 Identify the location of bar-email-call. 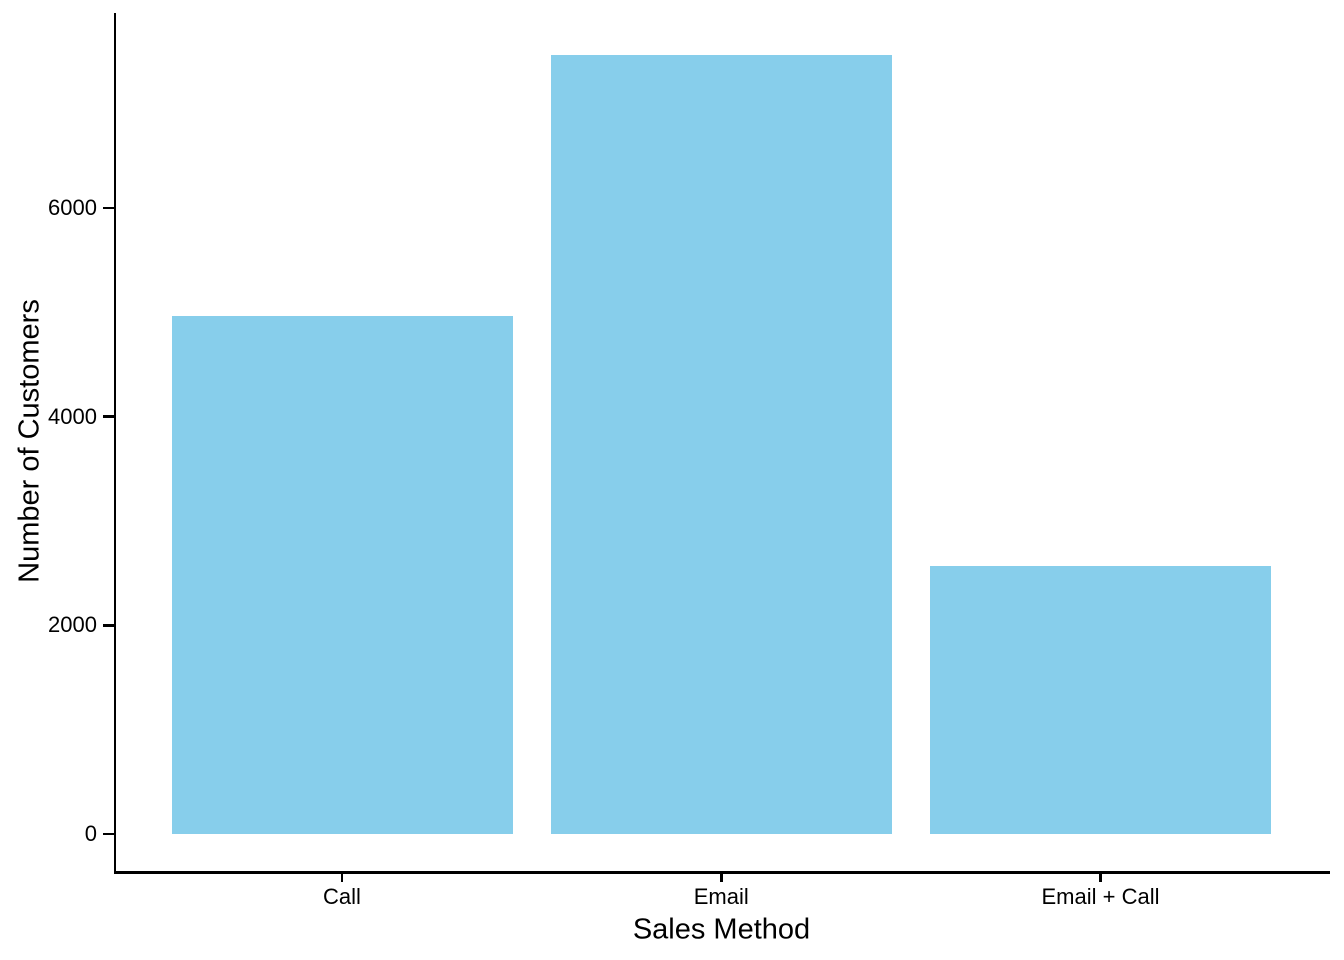
(1100, 699).